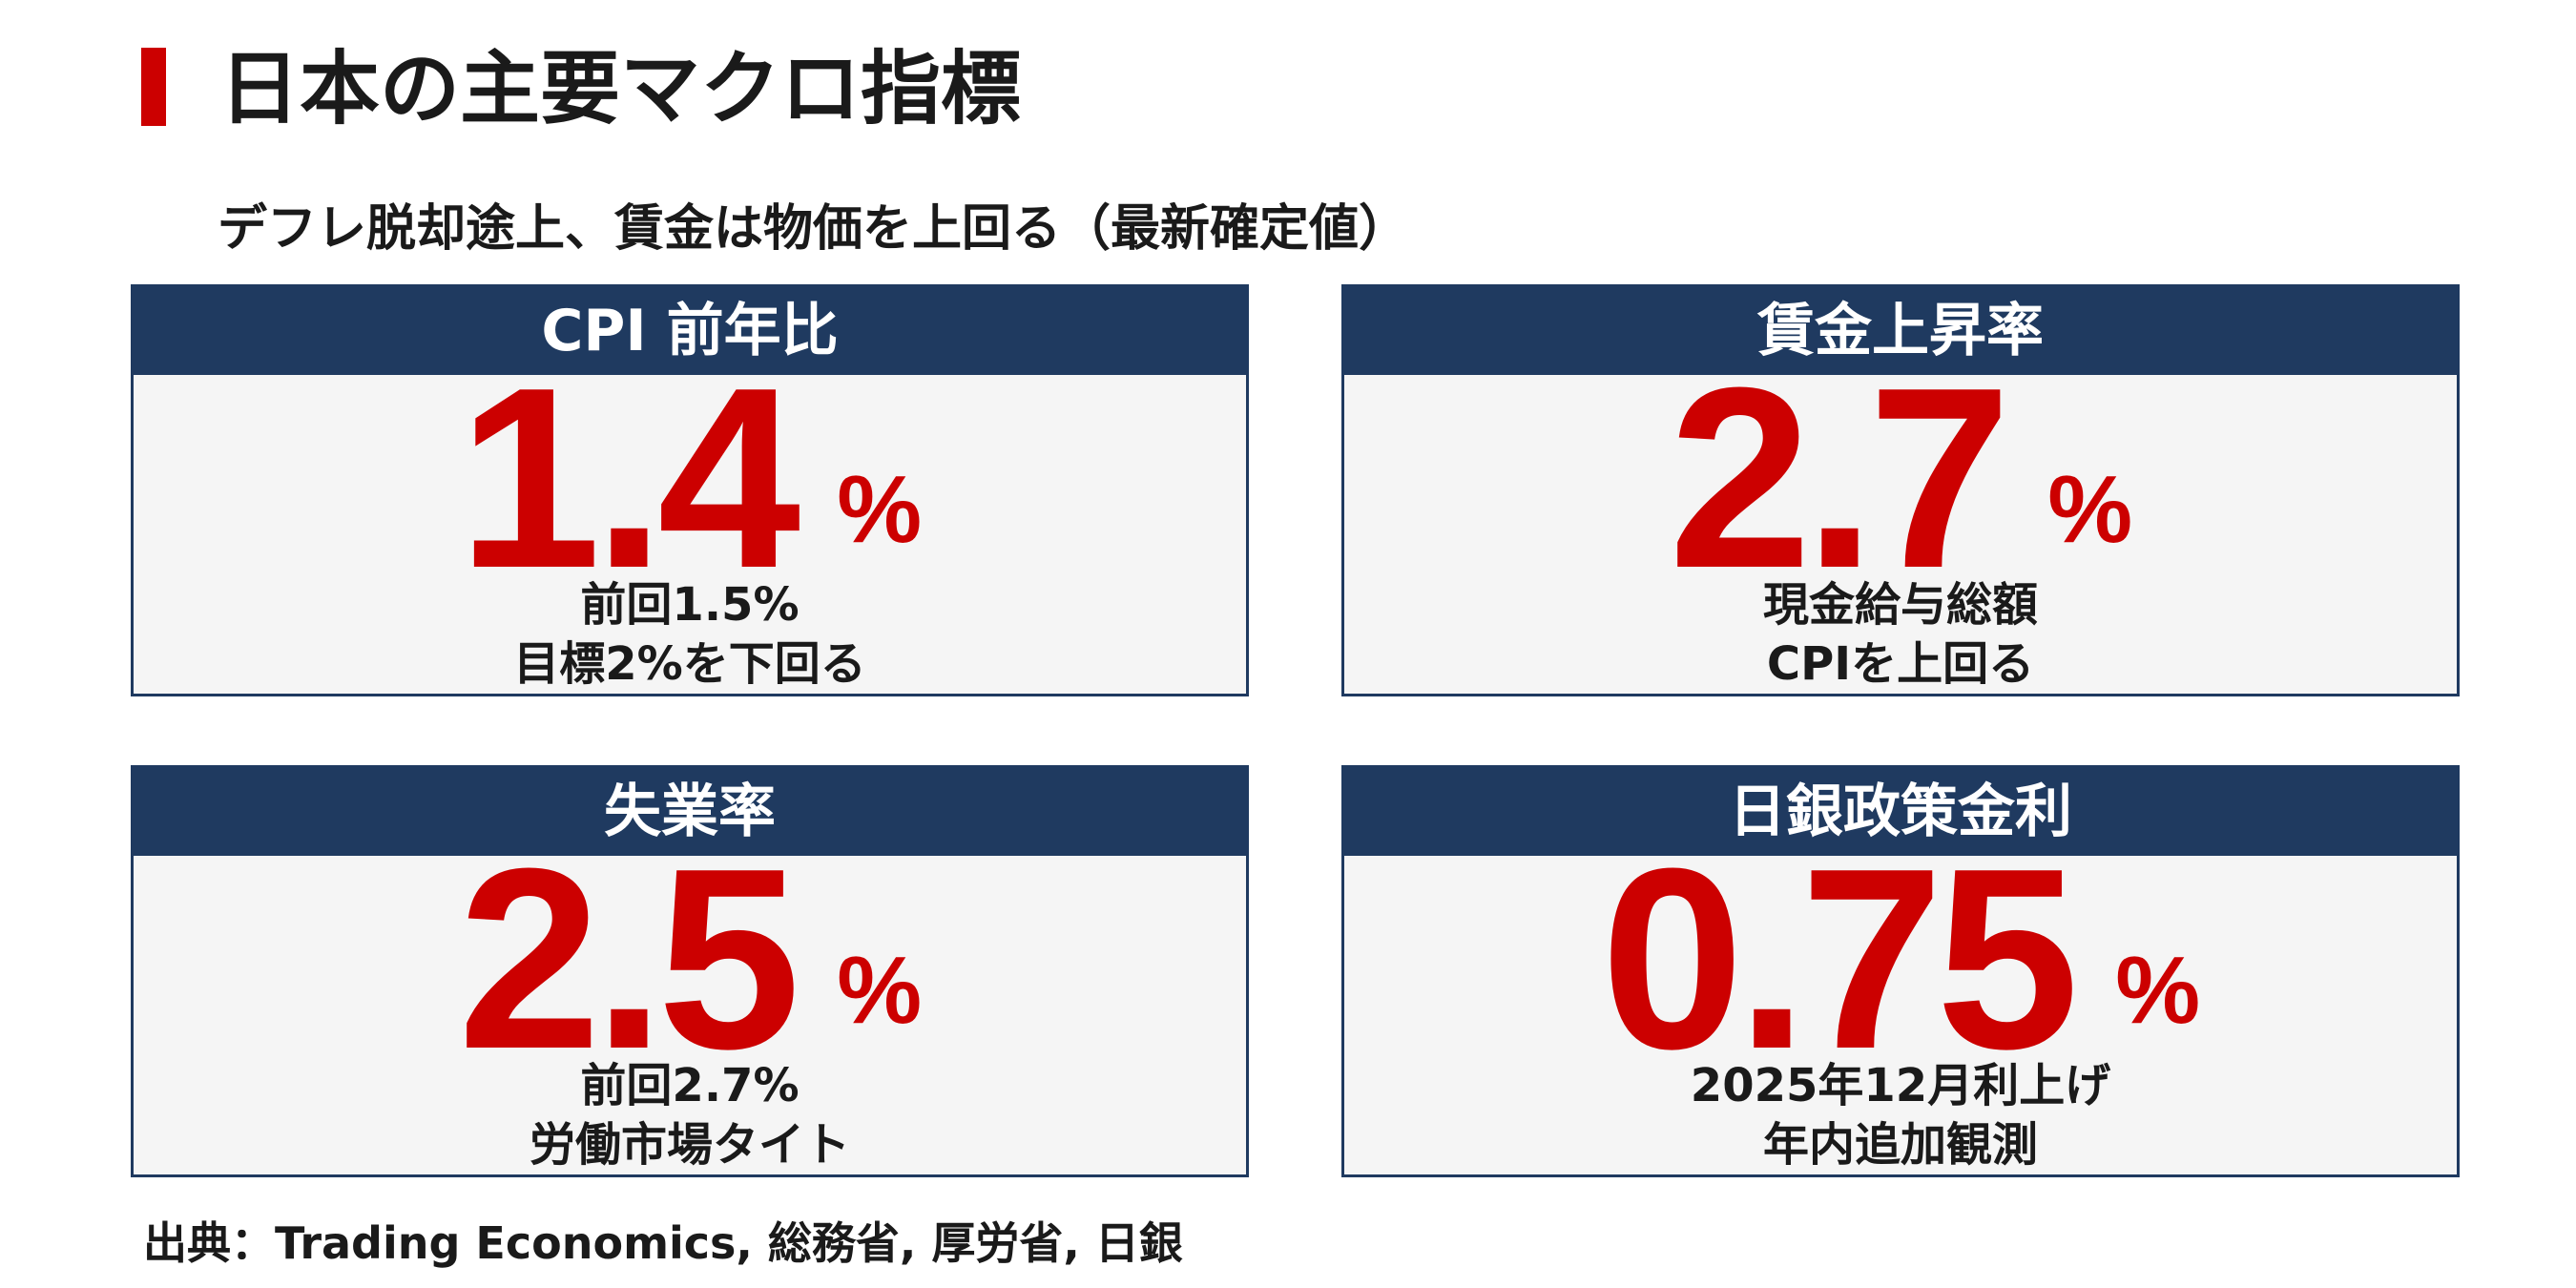  I want to click on card-unemployment: 失業率 2.5 % 前回2.7% 労働市場タイト, so click(690, 971).